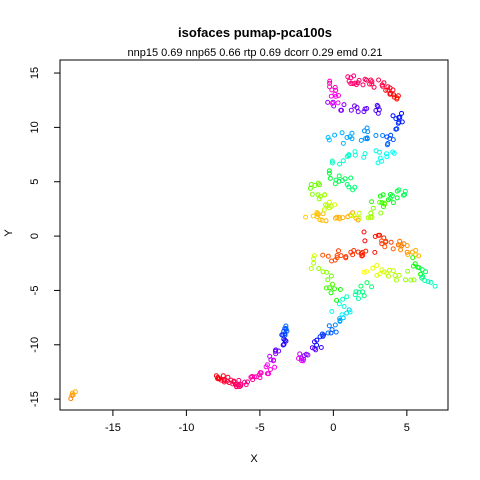  Describe the element at coordinates (35, 399) in the screenshot. I see `y-tick-label: -15` at that location.